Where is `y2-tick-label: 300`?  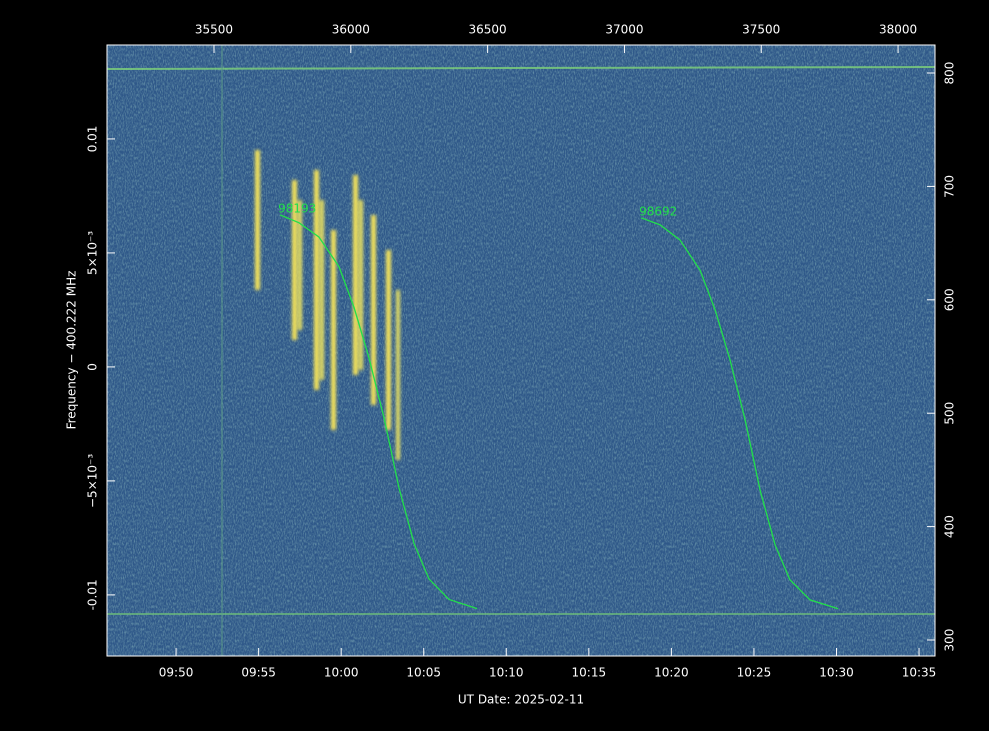 y2-tick-label: 300 is located at coordinates (950, 640).